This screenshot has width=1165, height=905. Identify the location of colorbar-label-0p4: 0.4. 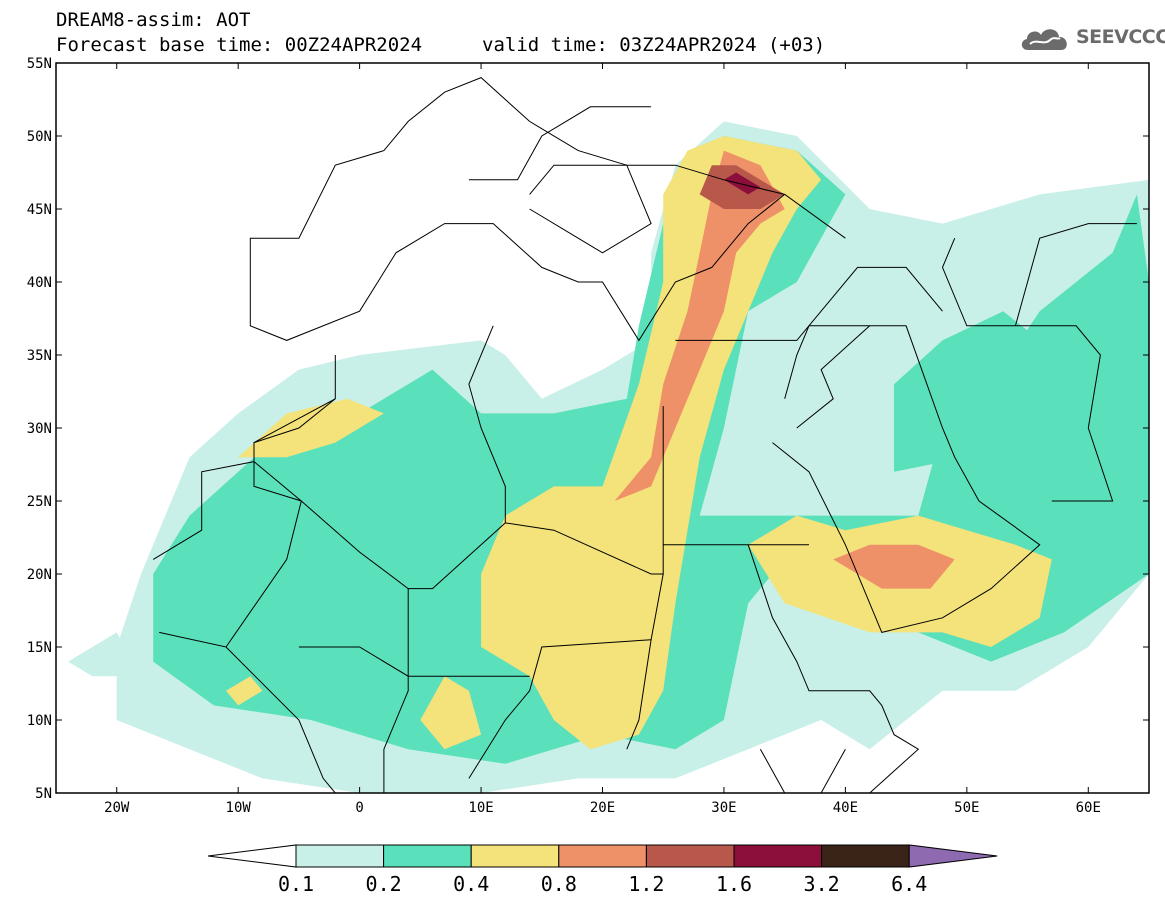
(471, 884).